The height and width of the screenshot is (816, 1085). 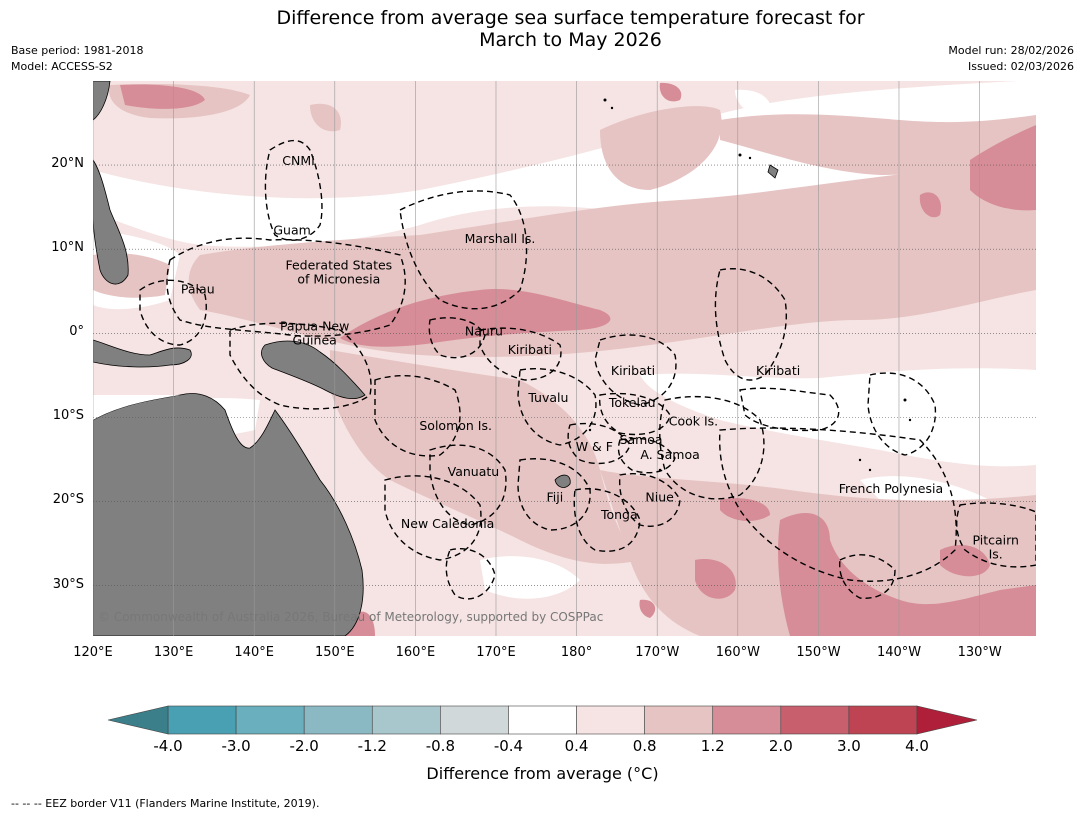 I want to click on hawaii, so click(x=773, y=171).